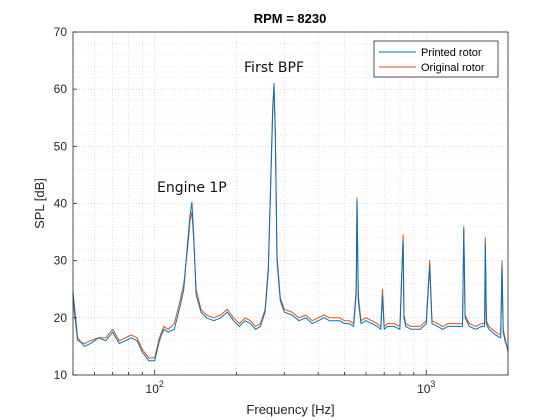  What do you see at coordinates (290, 18) in the screenshot?
I see `chart-title: RPM = 8230` at bounding box center [290, 18].